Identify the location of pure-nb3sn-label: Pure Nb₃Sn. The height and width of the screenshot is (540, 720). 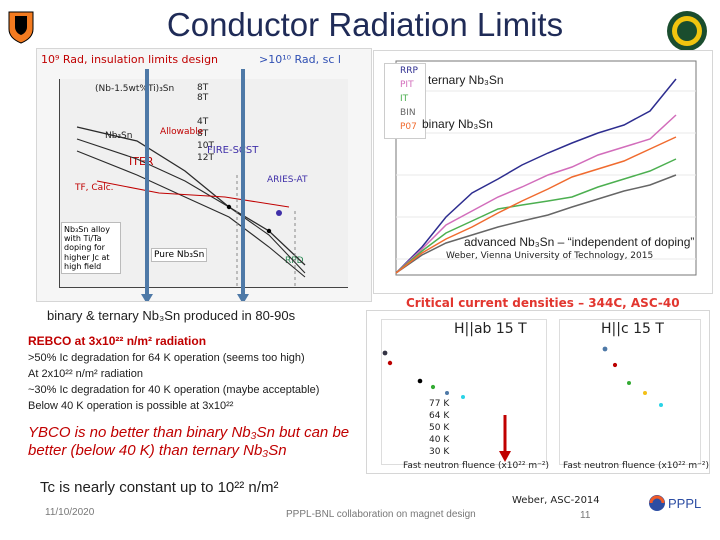
(179, 255).